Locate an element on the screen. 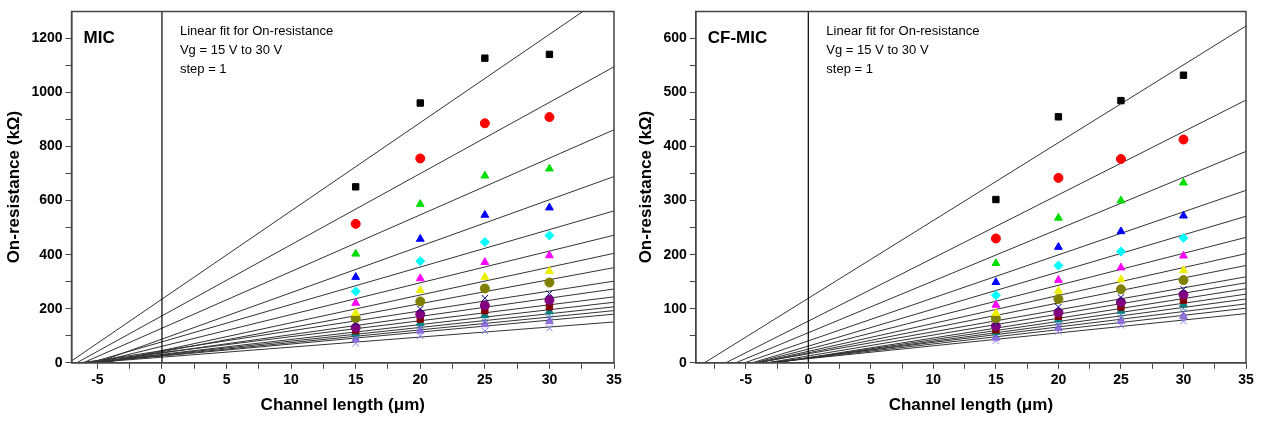 This screenshot has width=1264, height=423. y-tick-label: 300 is located at coordinates (675, 199).